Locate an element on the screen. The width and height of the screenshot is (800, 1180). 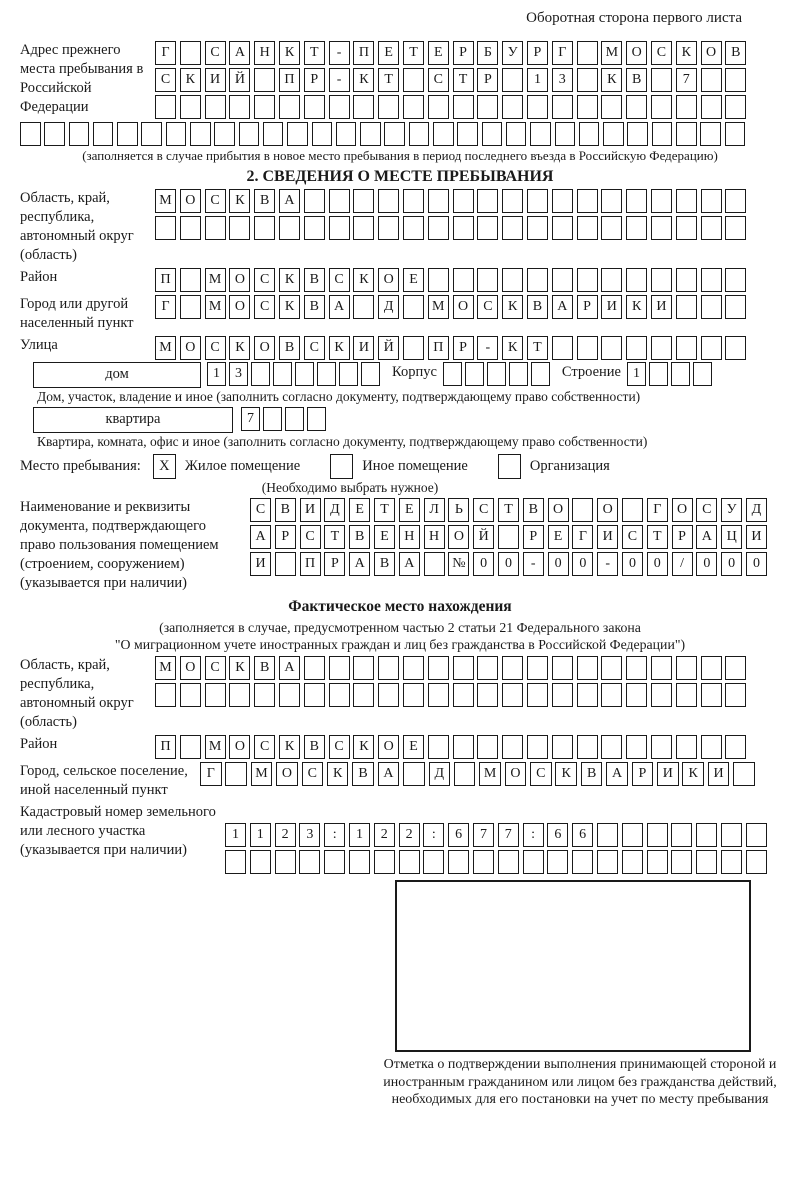
char-cell: 1 is located at coordinates (636, 373).